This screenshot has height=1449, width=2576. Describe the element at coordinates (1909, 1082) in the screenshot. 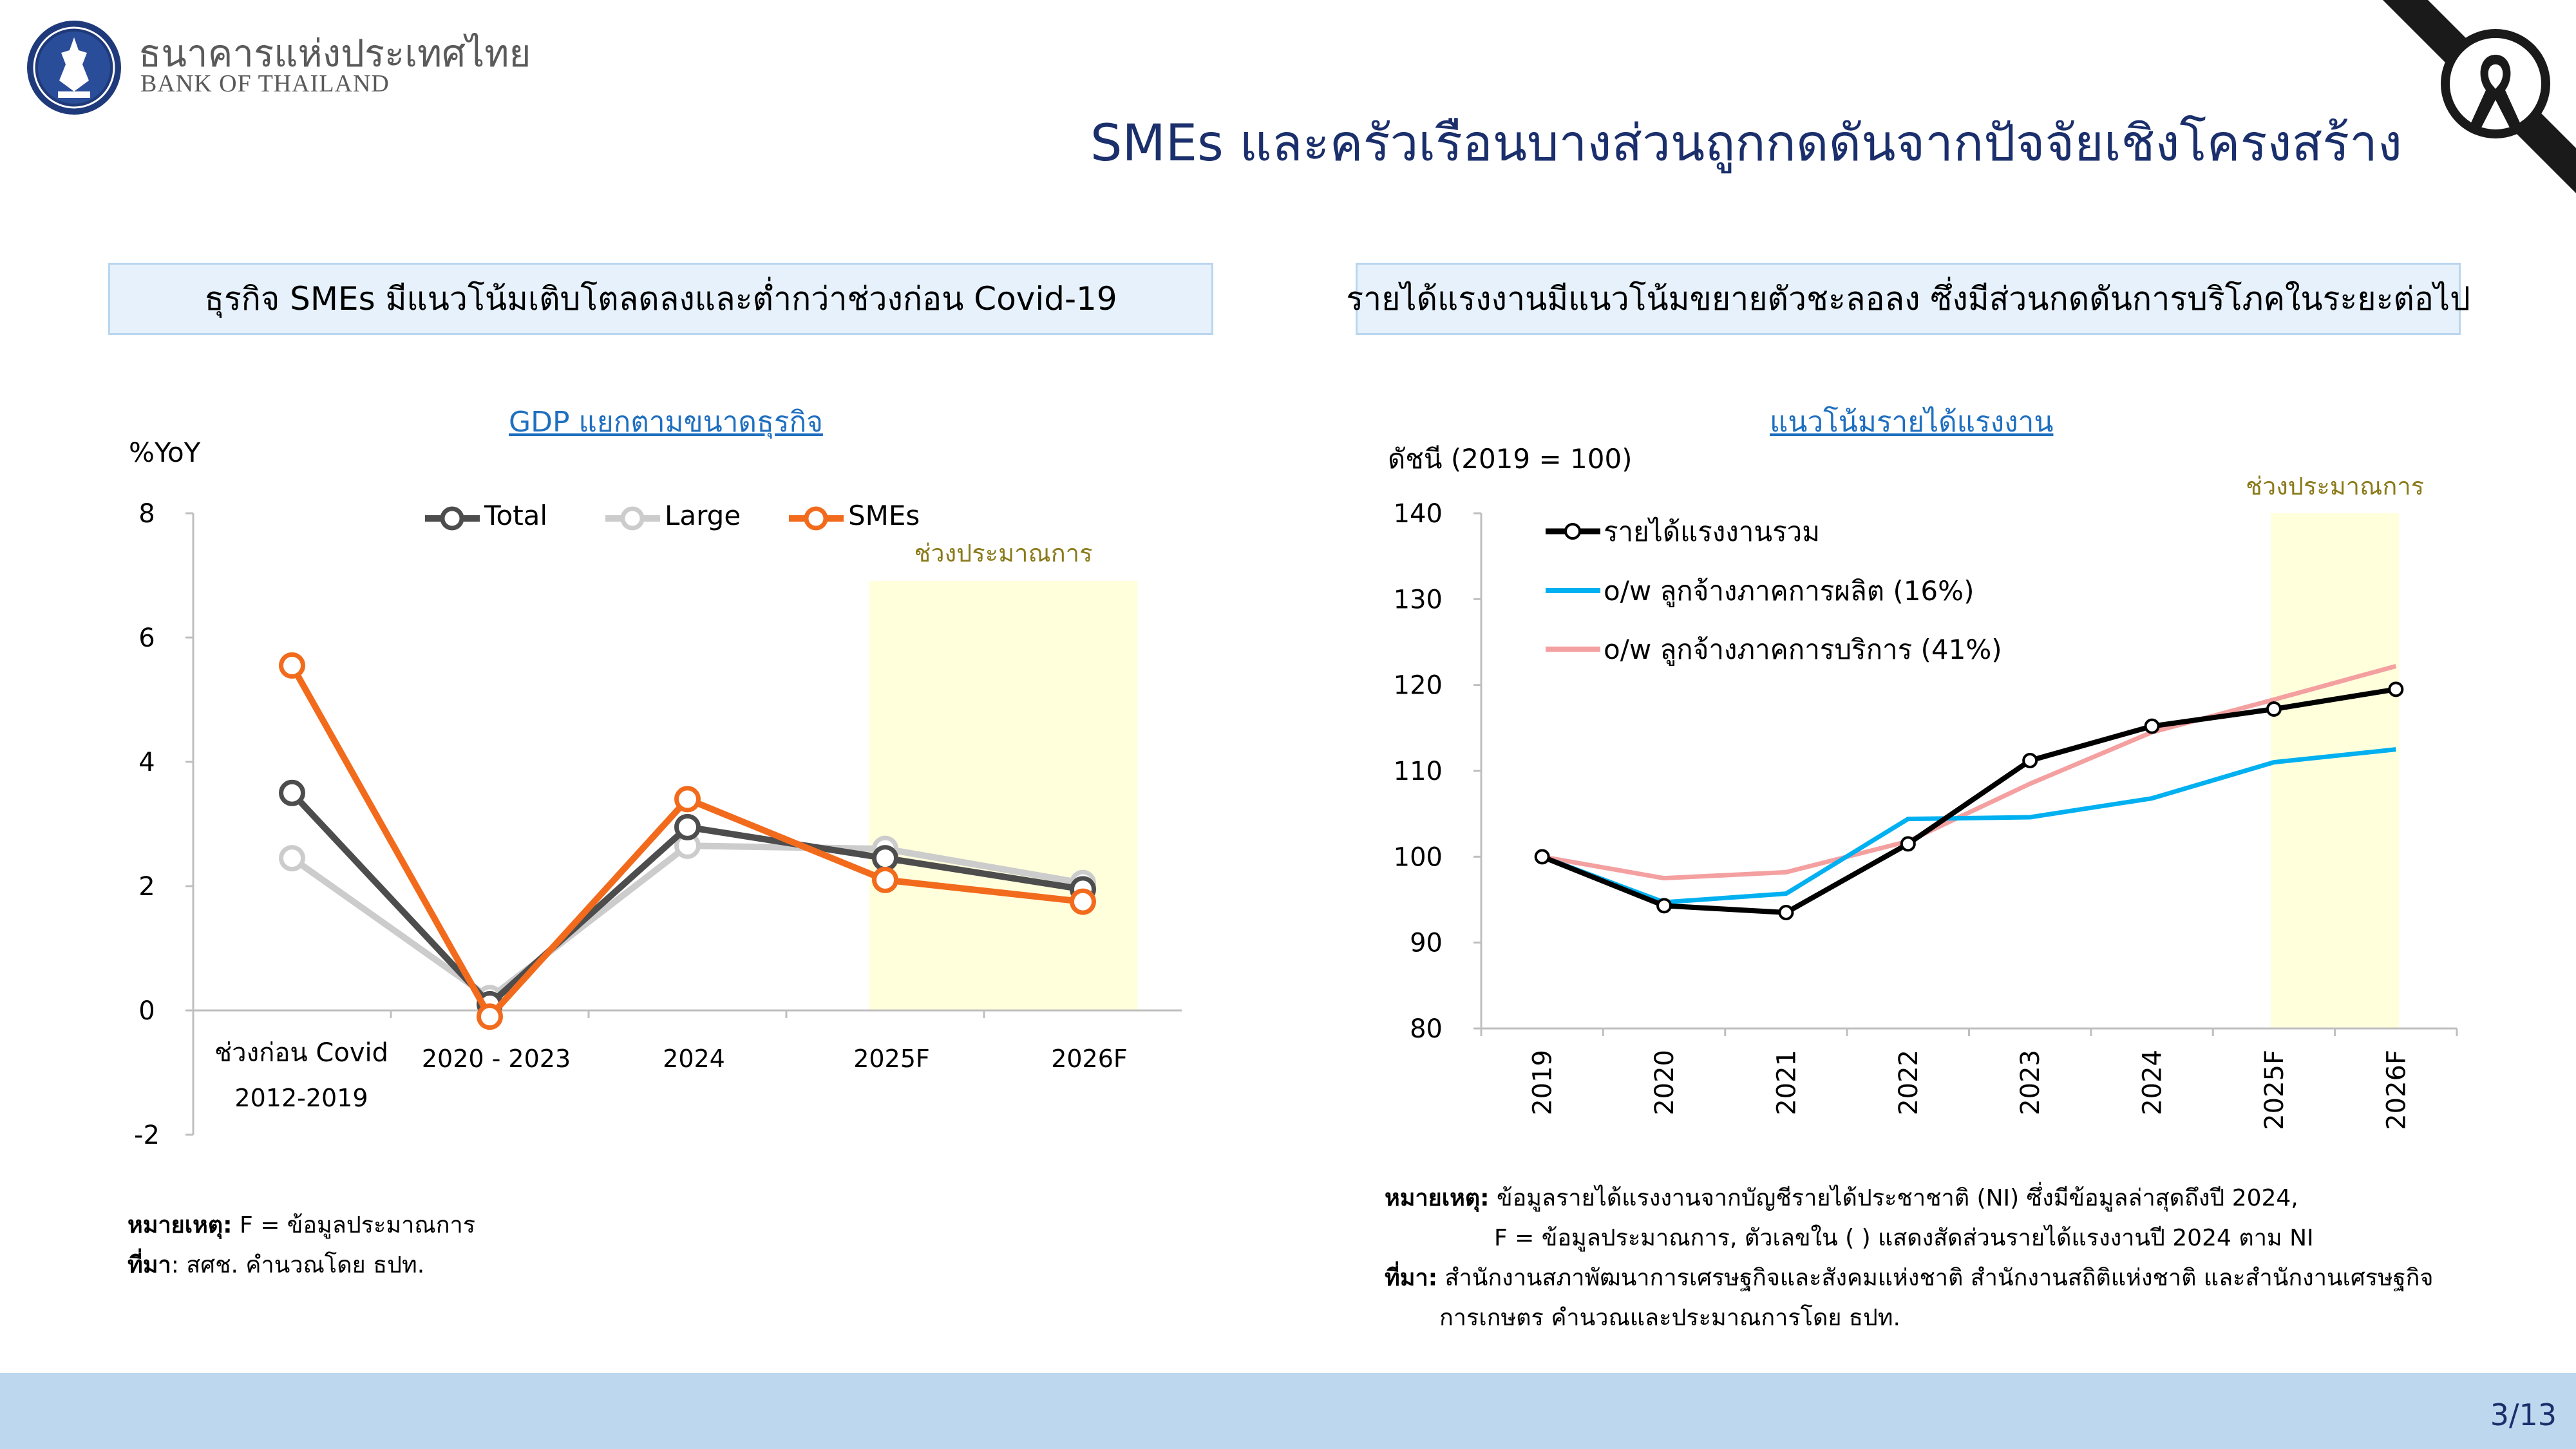

I see `x-tick-label: 2022` at that location.